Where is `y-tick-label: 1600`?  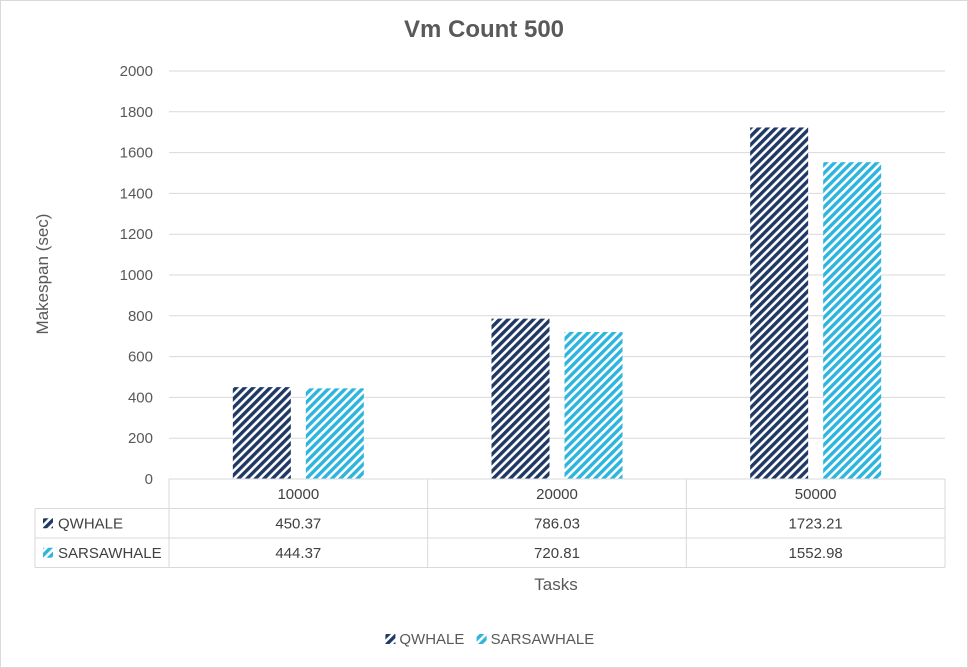 y-tick-label: 1600 is located at coordinates (136, 153).